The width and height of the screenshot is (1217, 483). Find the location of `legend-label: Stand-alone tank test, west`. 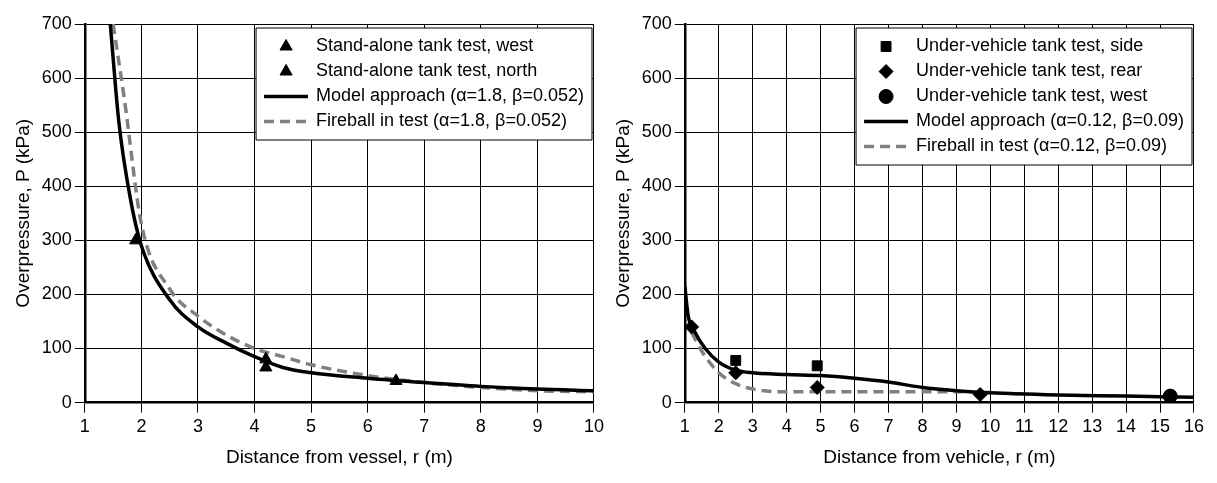

legend-label: Stand-alone tank test, west is located at coordinates (425, 45).